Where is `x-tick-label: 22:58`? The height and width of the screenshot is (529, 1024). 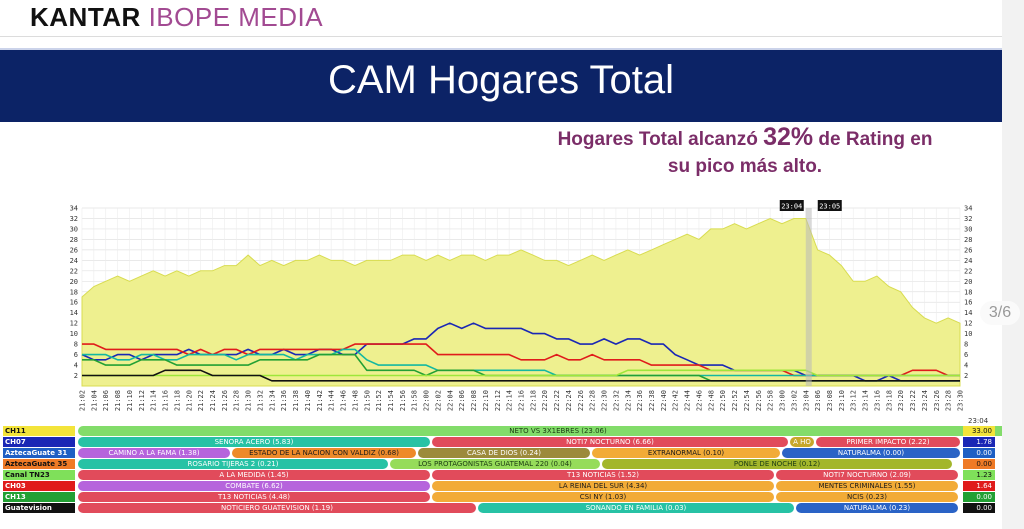
x-tick-label: 22:58 is located at coordinates (771, 400).